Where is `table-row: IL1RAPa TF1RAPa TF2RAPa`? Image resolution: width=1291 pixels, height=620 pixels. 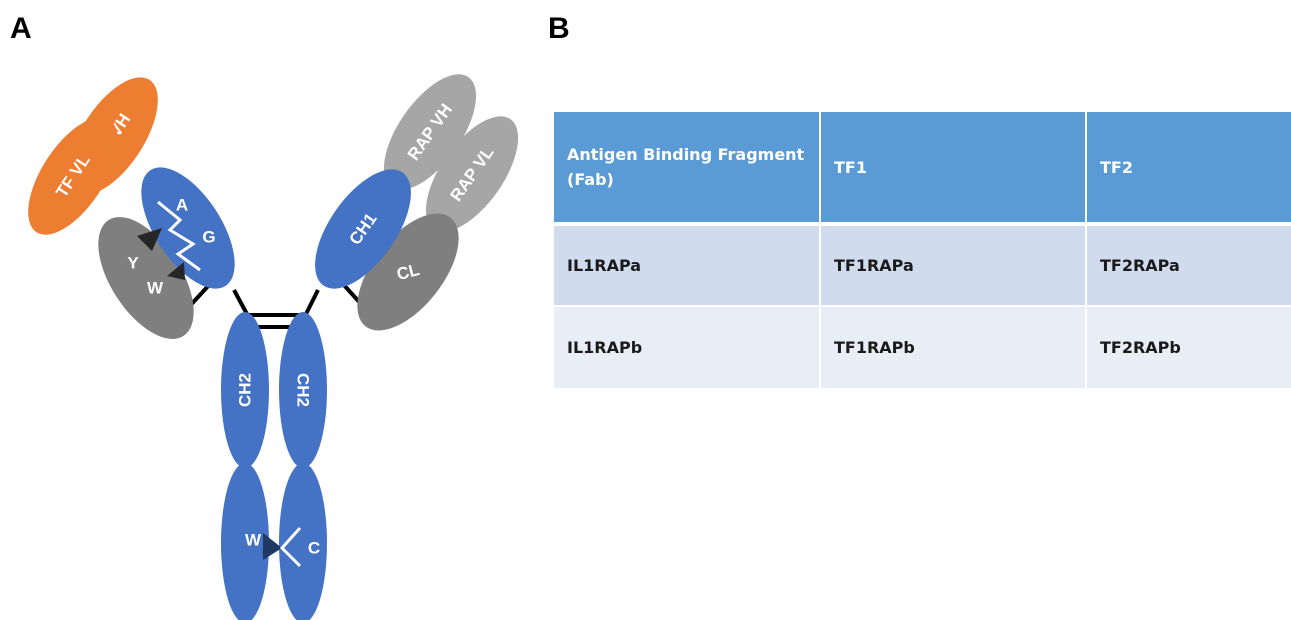
table-row: IL1RAPa TF1RAPa TF2RAPa is located at coordinates (922, 265).